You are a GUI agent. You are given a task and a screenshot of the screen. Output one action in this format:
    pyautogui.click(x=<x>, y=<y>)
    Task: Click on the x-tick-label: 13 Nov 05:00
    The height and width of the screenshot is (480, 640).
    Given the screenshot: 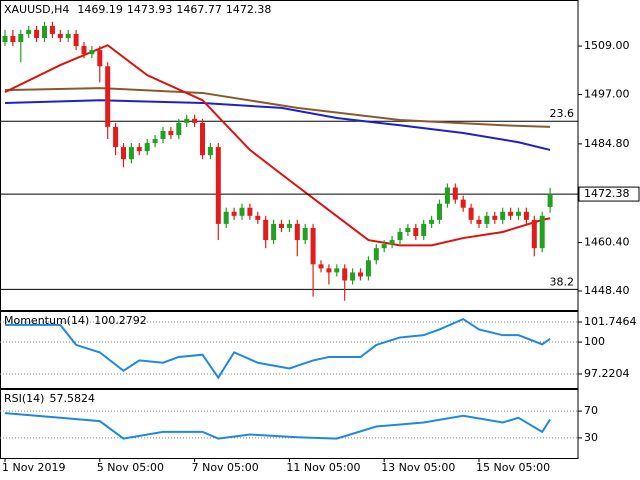 What is the action you would take?
    pyautogui.click(x=418, y=467)
    